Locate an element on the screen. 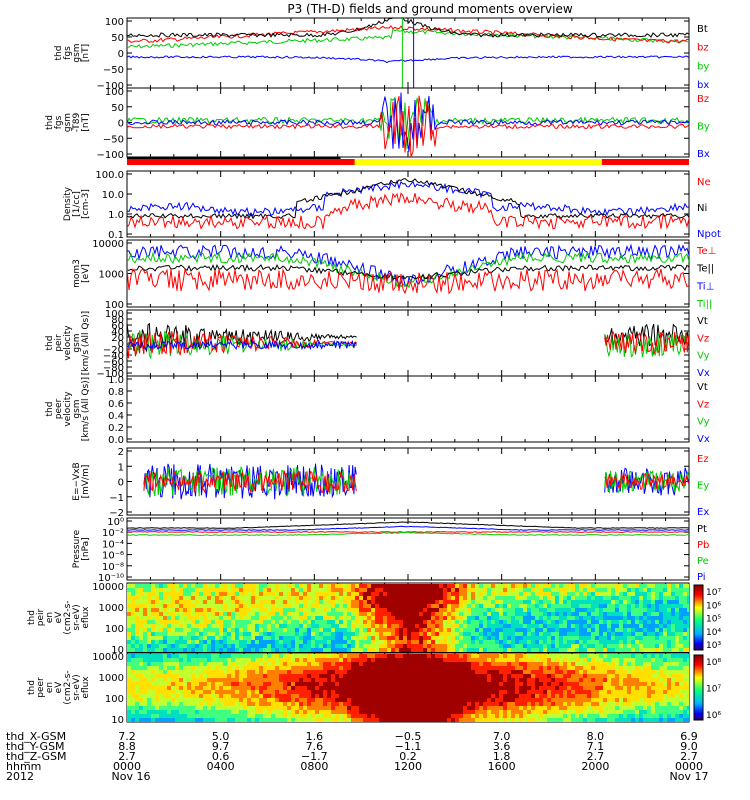 The width and height of the screenshot is (750, 800). legend-Vx: Vx is located at coordinates (703, 439).